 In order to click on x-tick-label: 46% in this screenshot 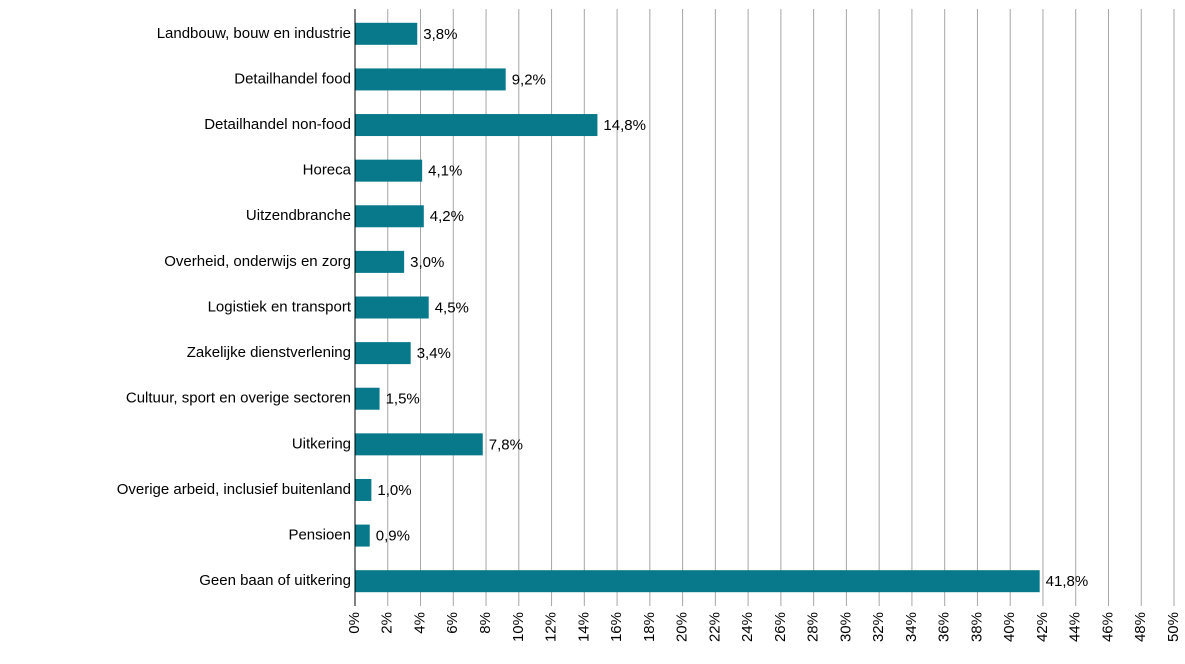, I will do `click(1107, 627)`.